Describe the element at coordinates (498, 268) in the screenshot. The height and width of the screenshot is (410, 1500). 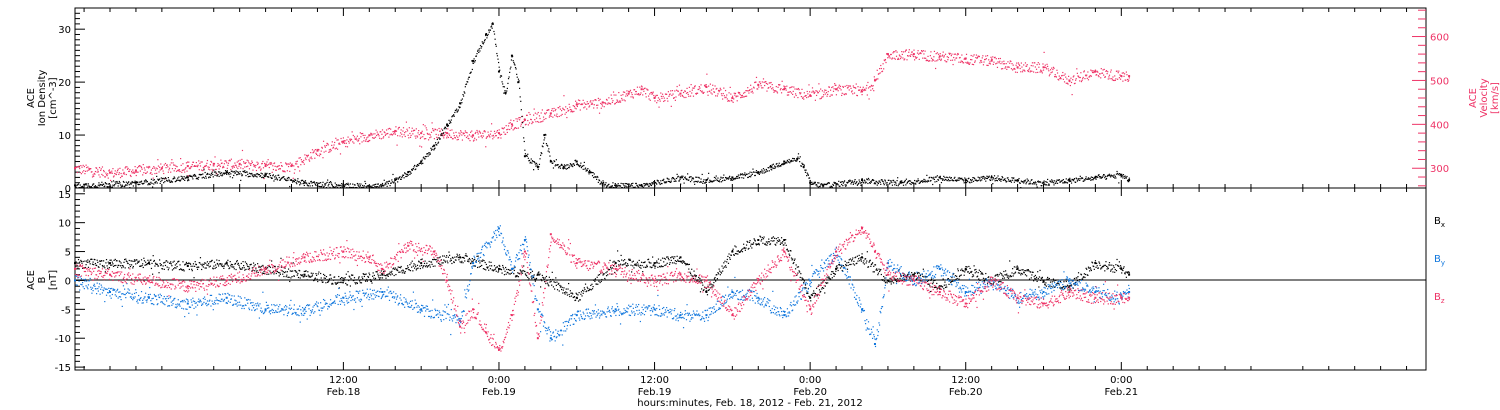
I see `bx-point` at that location.